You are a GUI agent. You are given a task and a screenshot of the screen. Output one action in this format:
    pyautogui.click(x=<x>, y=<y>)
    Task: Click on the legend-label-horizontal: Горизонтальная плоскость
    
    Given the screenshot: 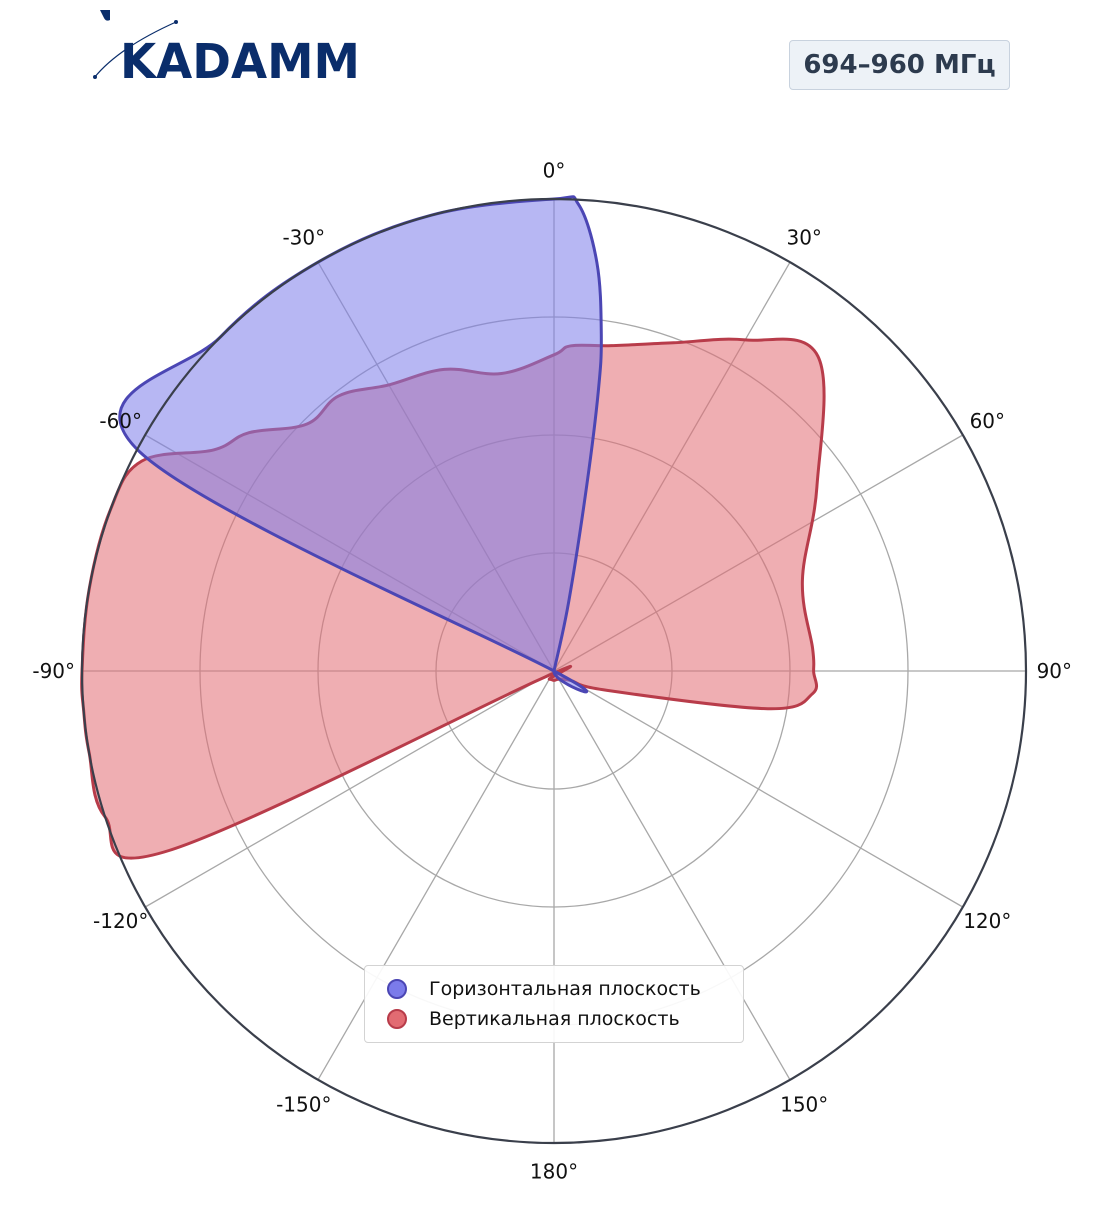 What is the action you would take?
    pyautogui.click(x=565, y=989)
    